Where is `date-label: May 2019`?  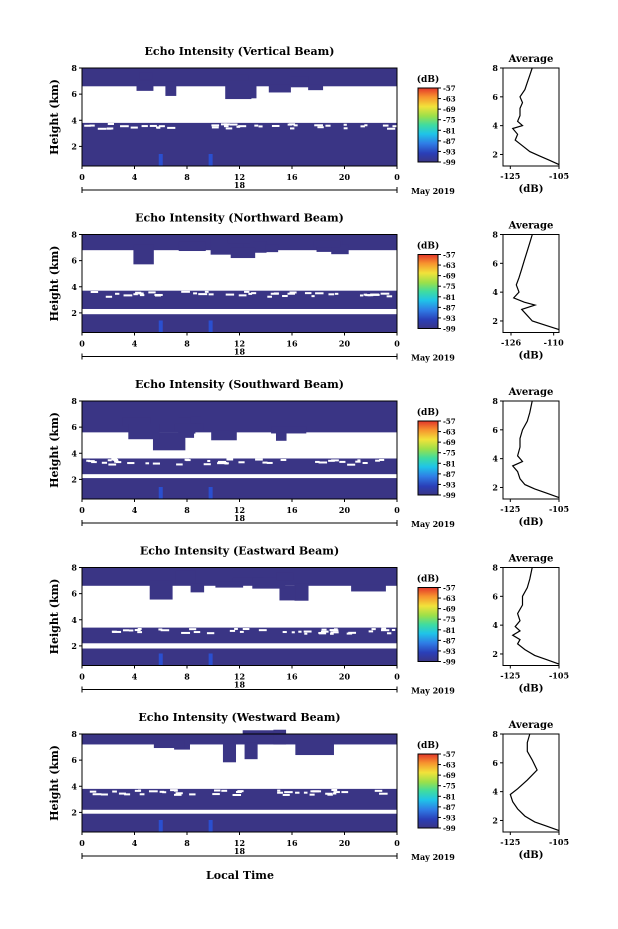
date-label: May 2019 is located at coordinates (433, 191).